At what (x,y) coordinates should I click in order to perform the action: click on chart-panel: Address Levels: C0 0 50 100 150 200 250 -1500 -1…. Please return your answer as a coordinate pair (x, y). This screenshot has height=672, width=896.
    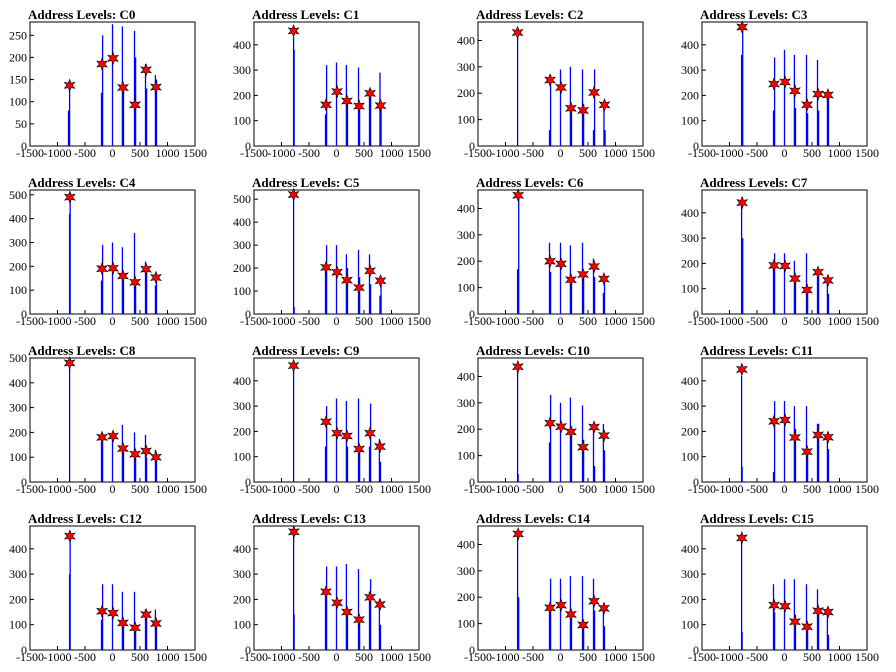
    Looking at the image, I should click on (112, 84).